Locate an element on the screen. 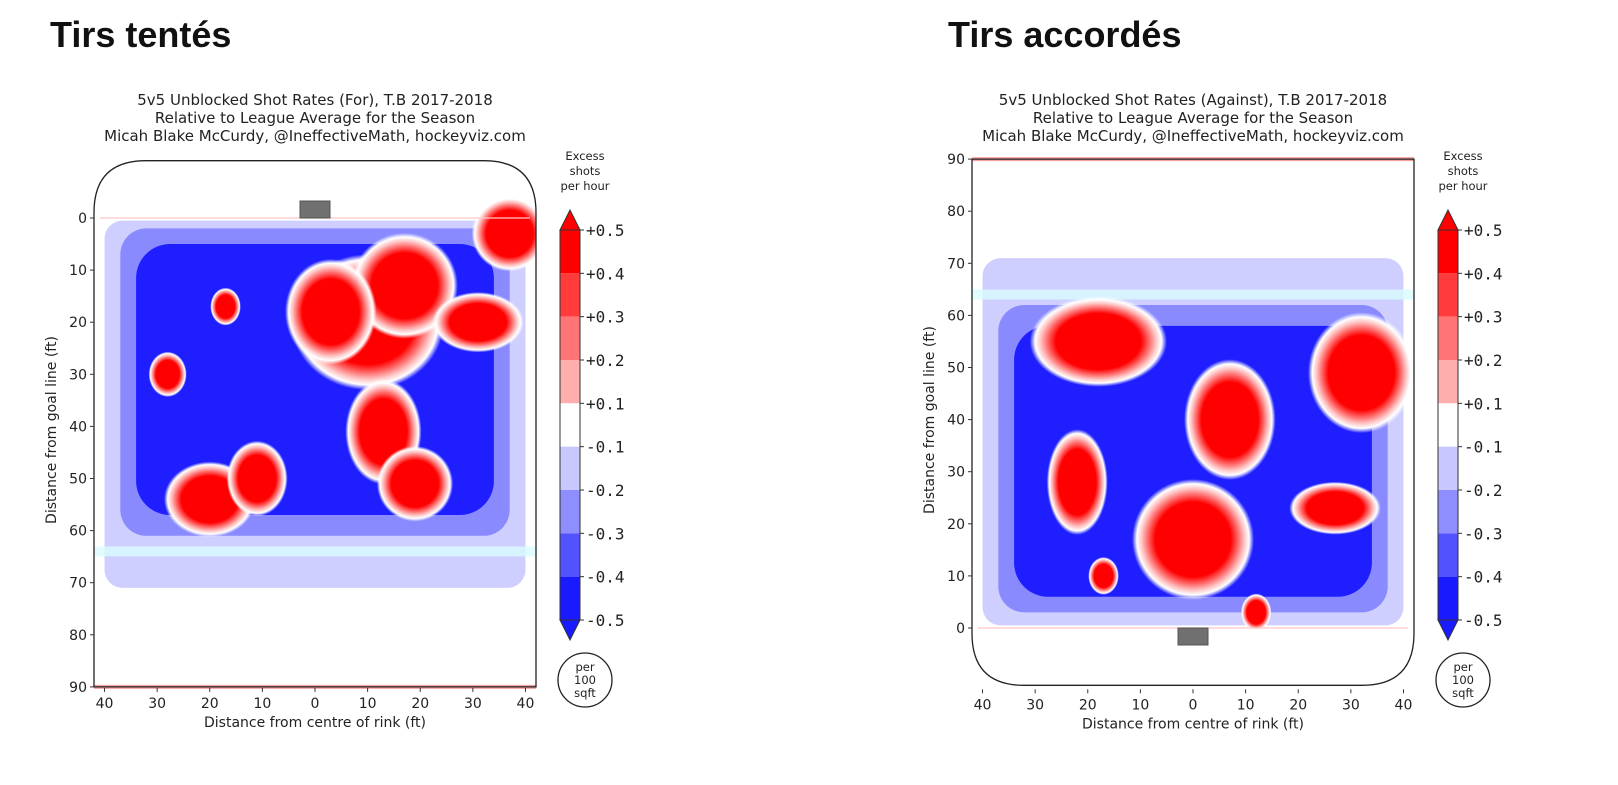 This screenshot has width=1618, height=785. colorbar-frame is located at coordinates (570, 425).